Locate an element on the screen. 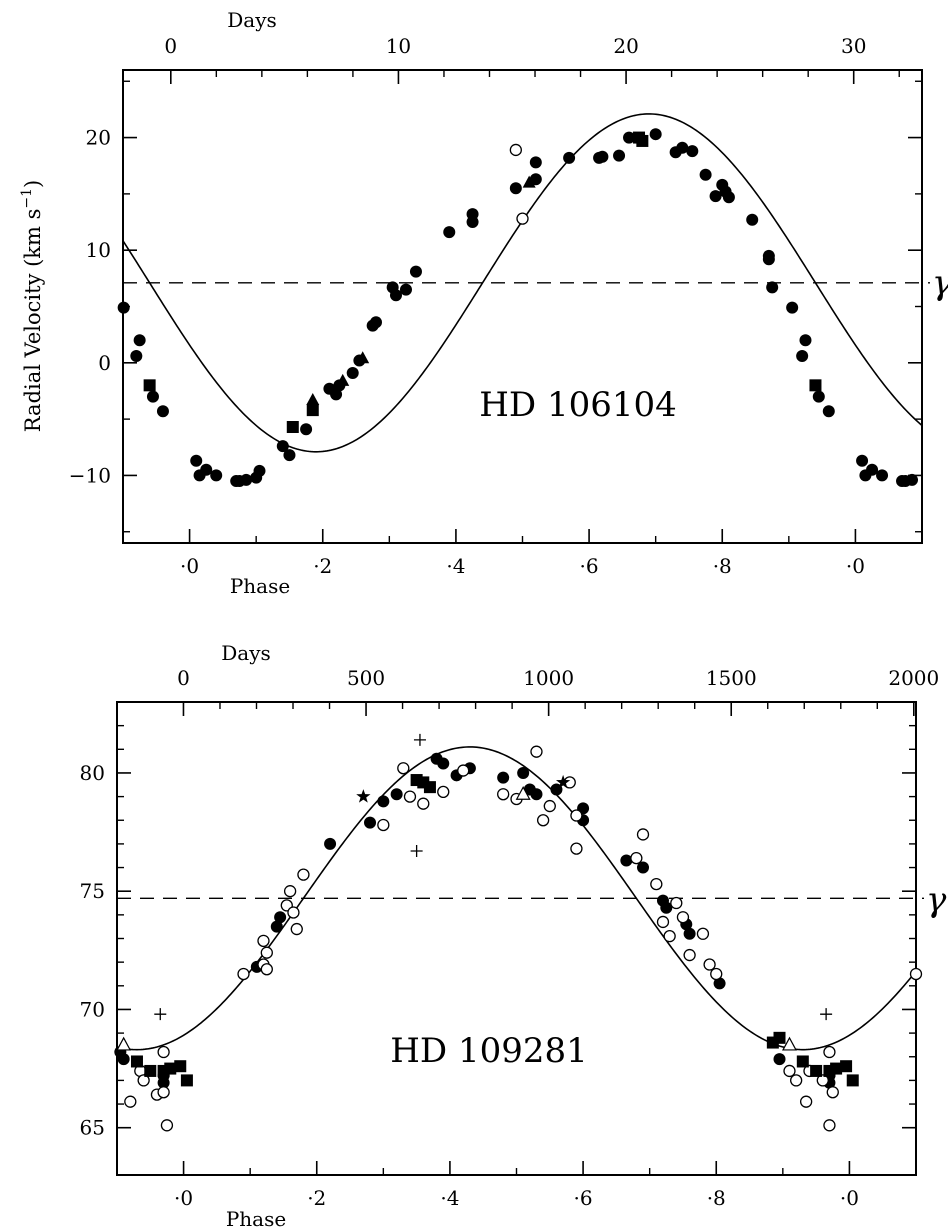 The height and width of the screenshot is (1232, 948). day-tick-label: 1500 is located at coordinates (731, 678).